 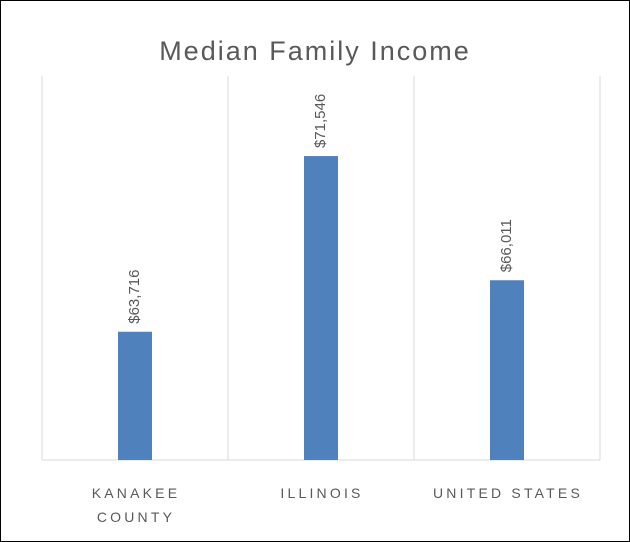 I want to click on data-label: $63,716, so click(x=134, y=297).